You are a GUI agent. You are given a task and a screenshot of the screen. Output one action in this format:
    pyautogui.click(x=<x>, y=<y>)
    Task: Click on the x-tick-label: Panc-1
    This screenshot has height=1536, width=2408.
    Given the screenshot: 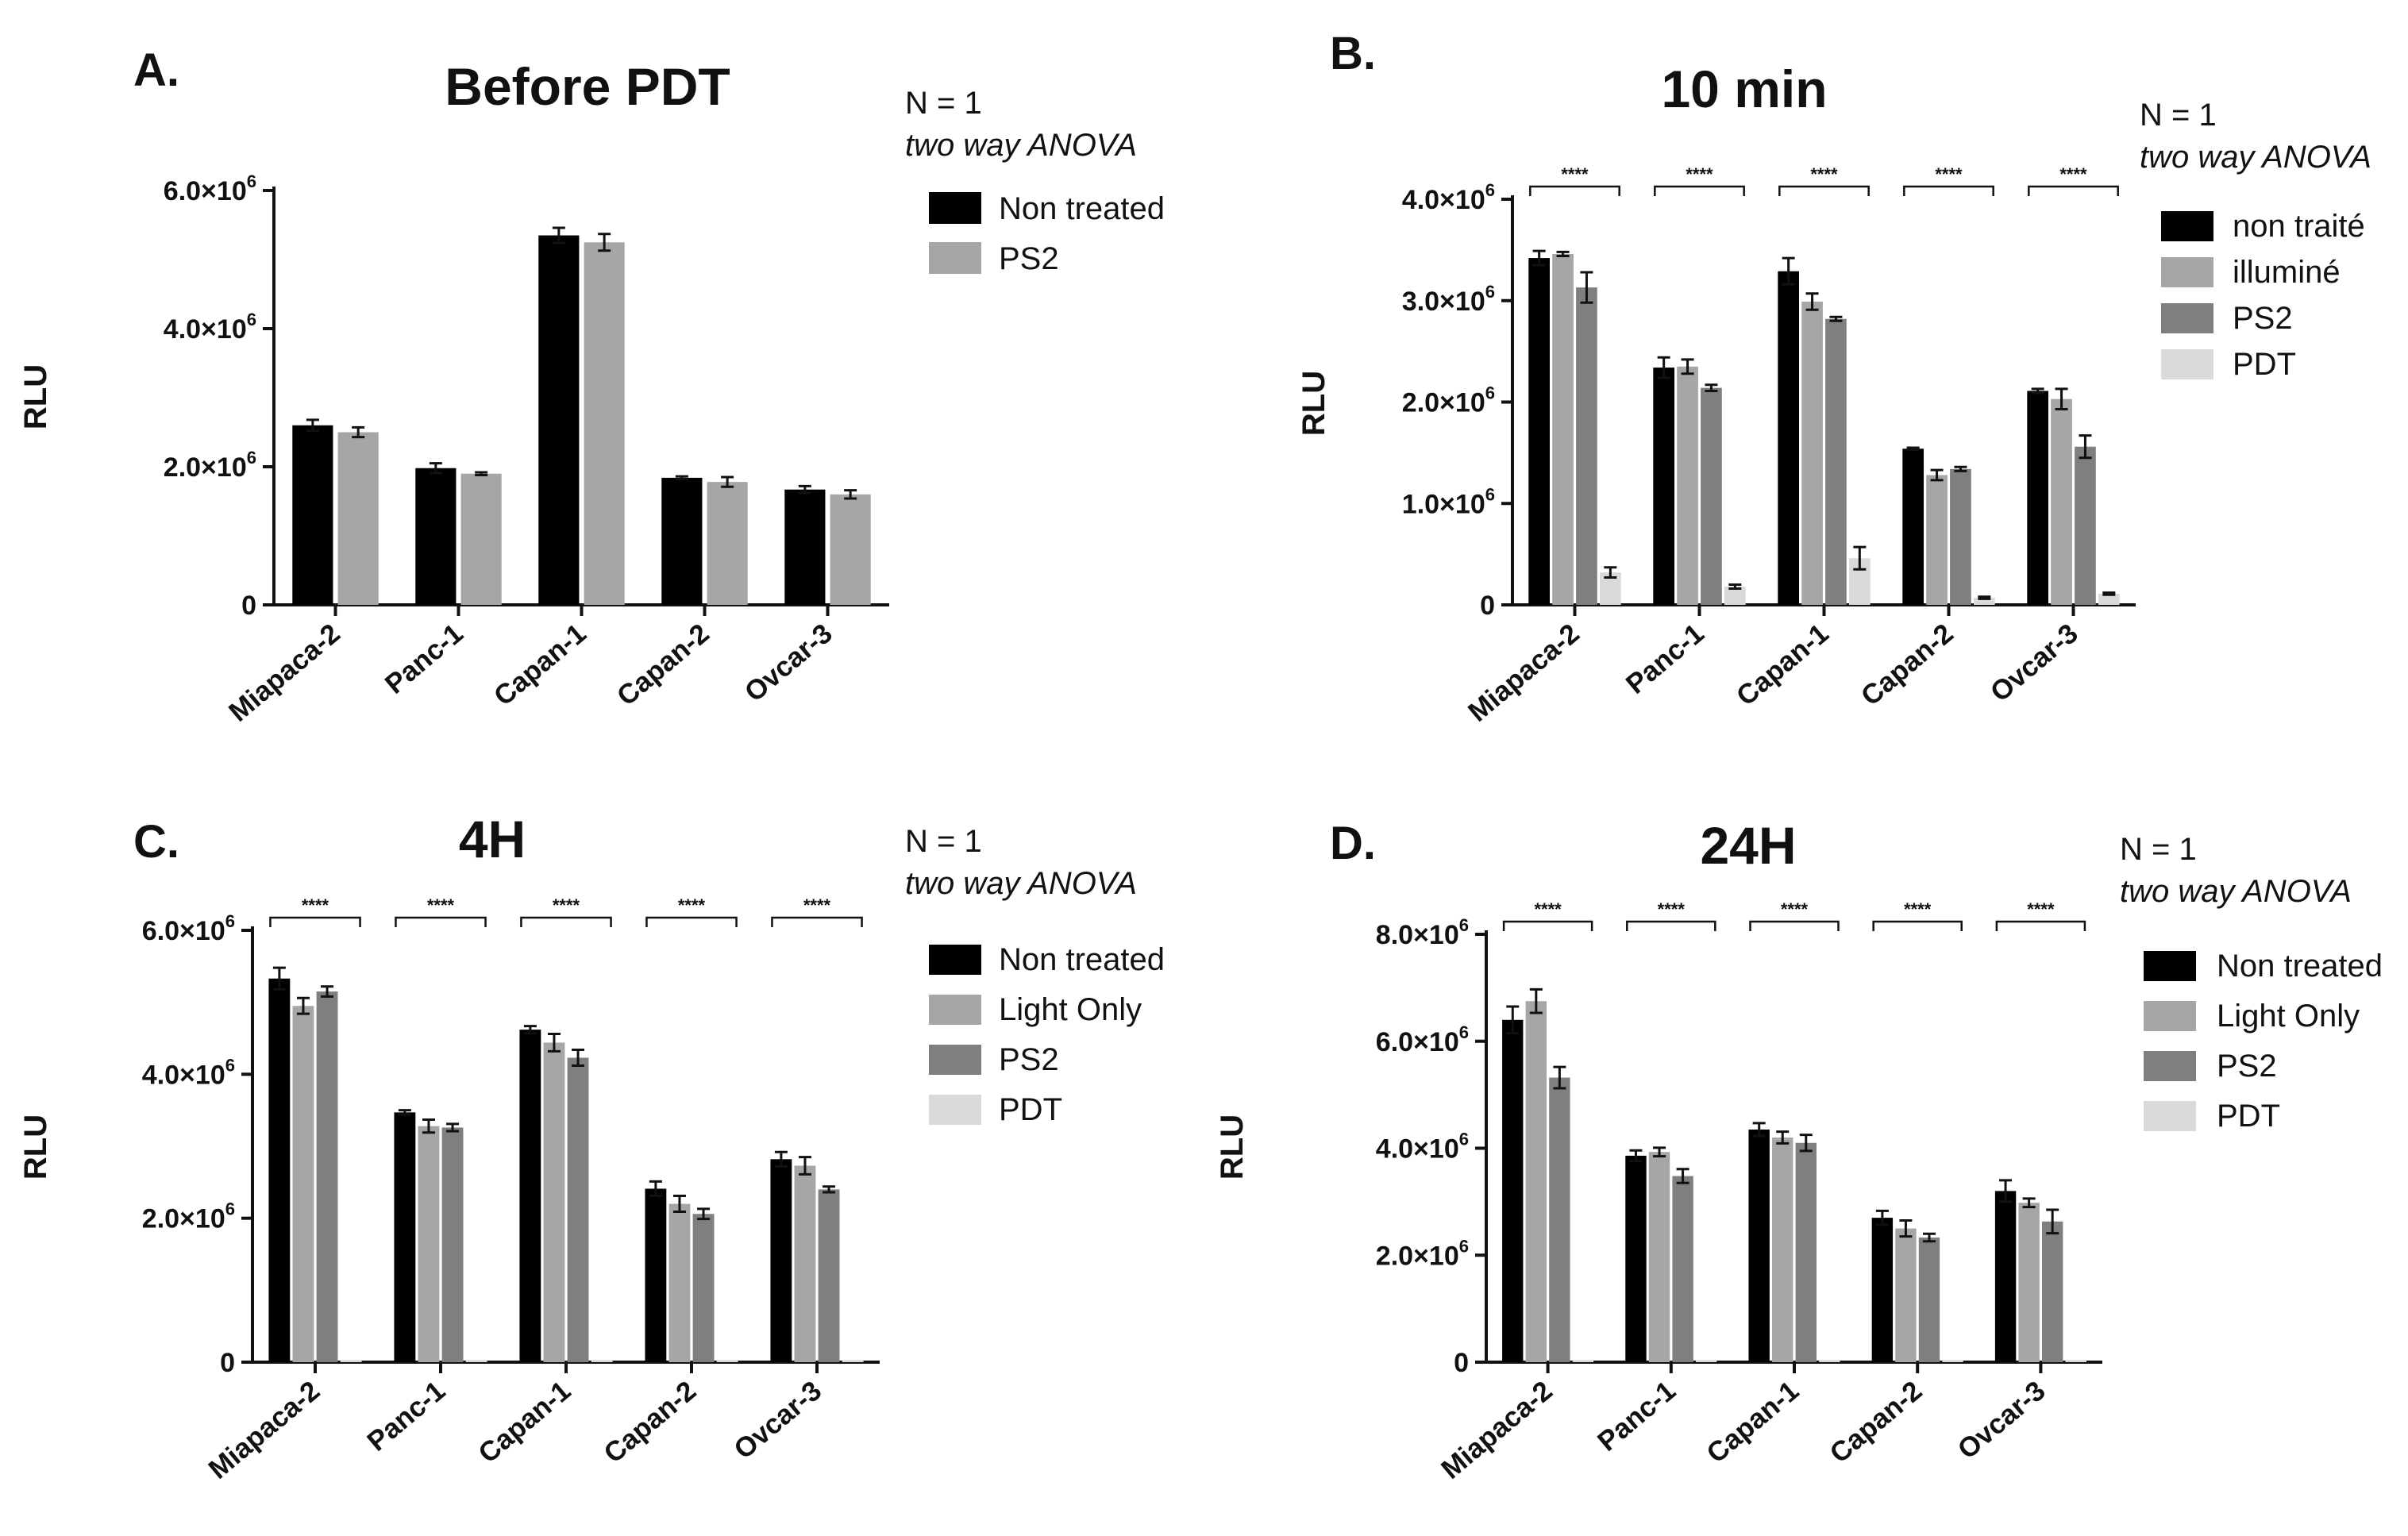 What is the action you would take?
    pyautogui.click(x=1637, y=1416)
    